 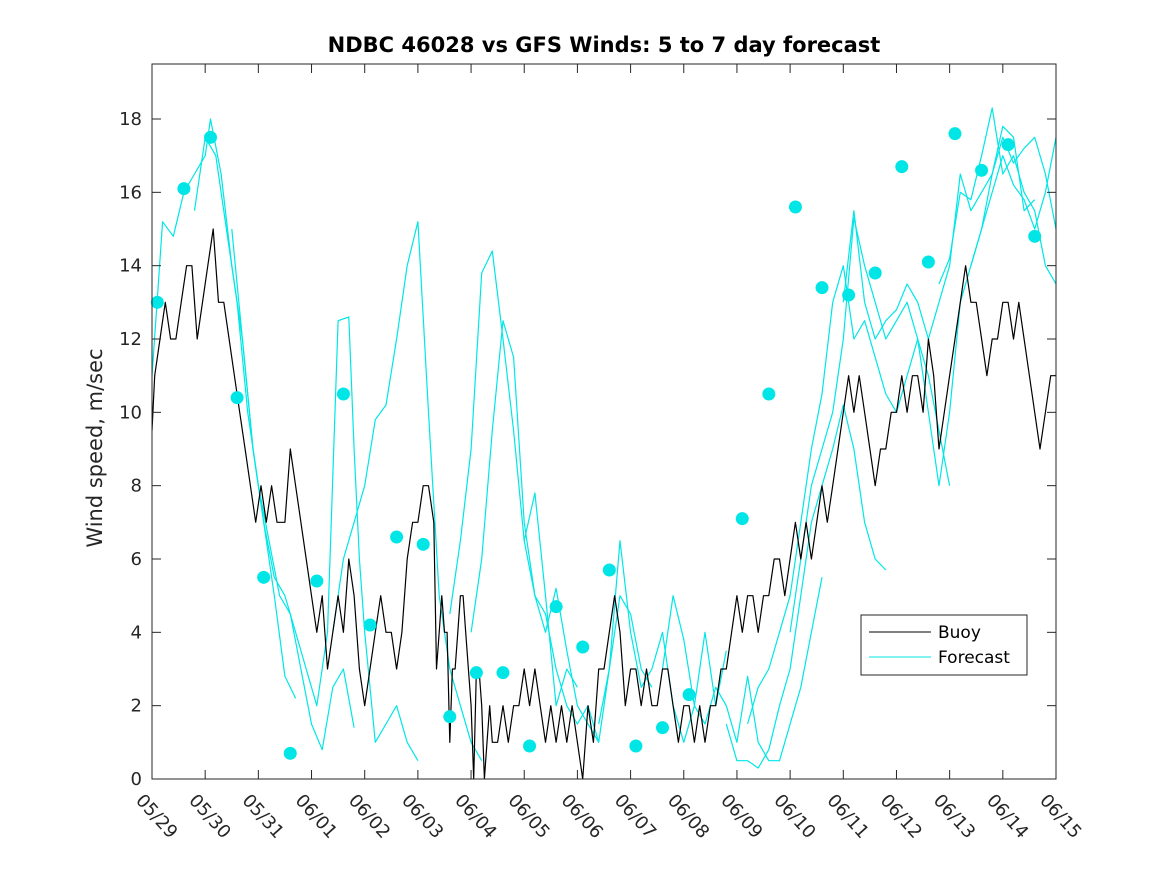 I want to click on x-tick-label: 06/07, so click(x=635, y=816).